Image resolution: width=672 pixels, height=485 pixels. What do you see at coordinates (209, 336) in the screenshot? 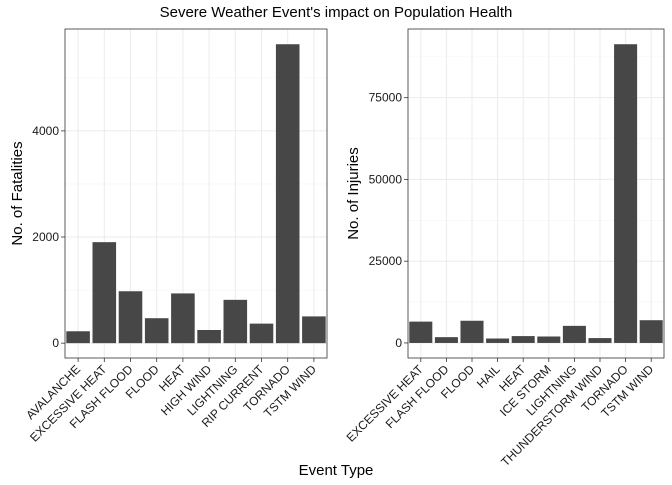
I see `bar-high-wind` at bounding box center [209, 336].